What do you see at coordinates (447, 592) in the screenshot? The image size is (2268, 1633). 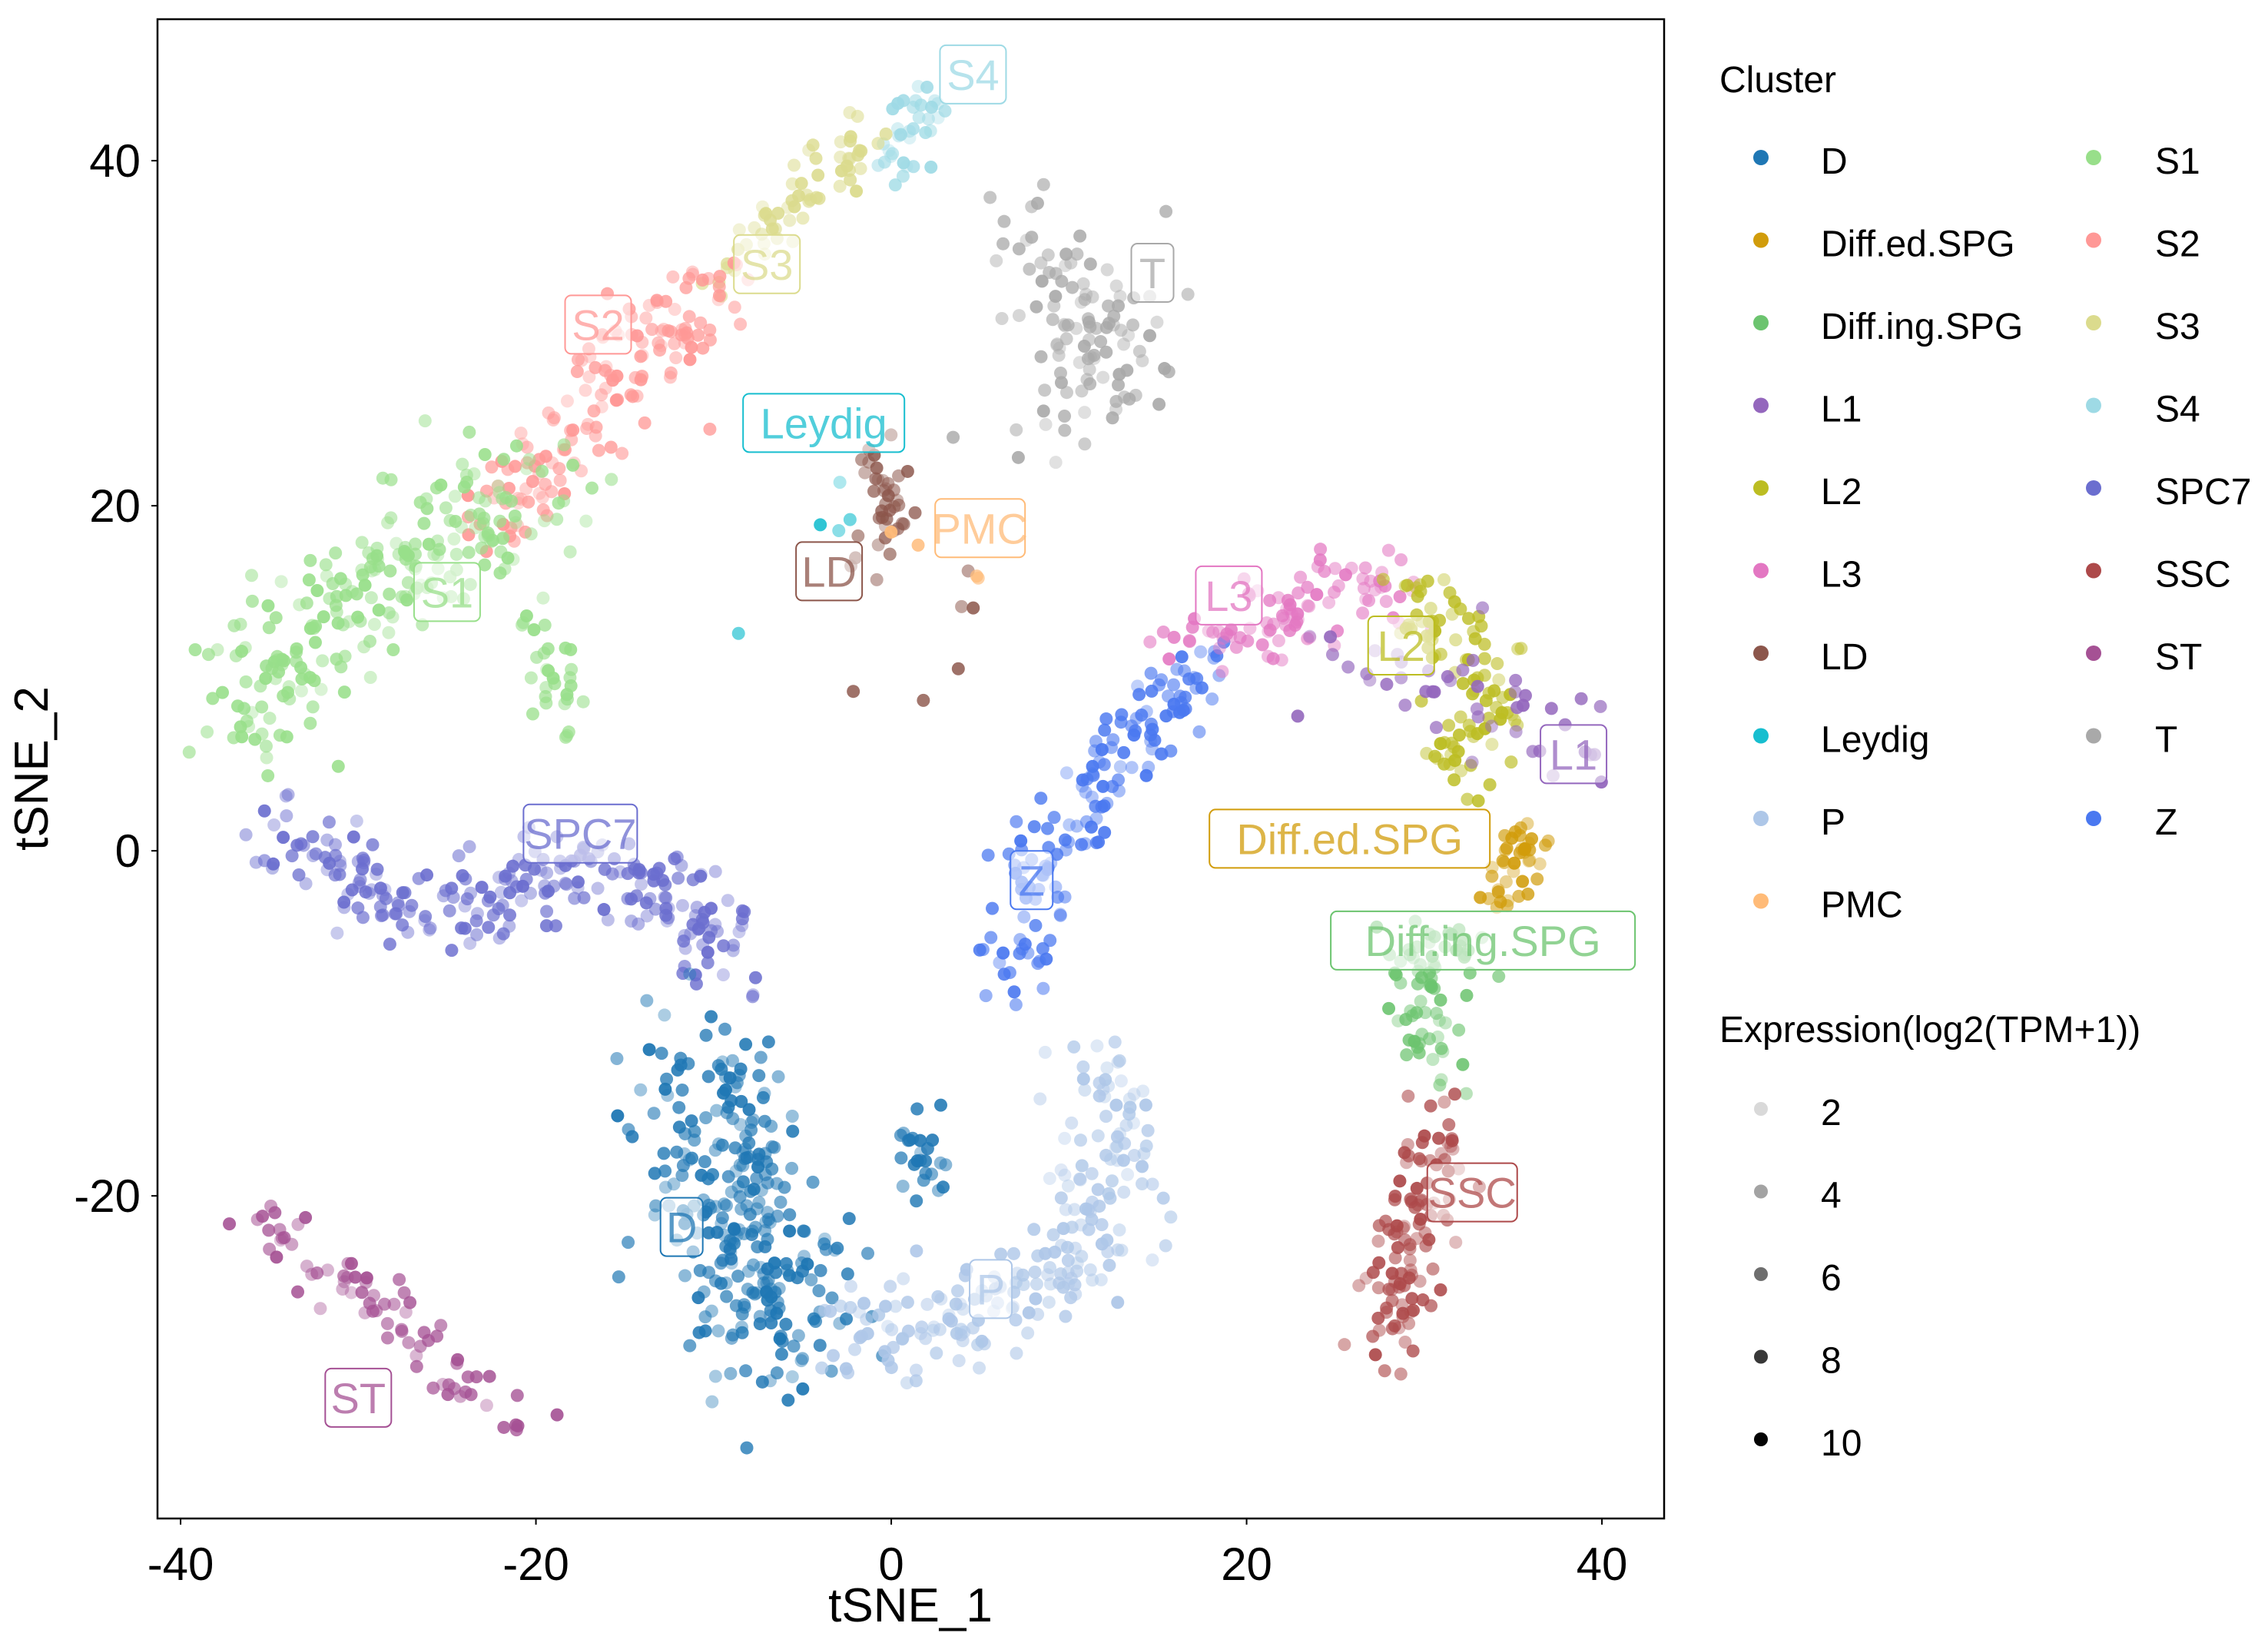 I see `cluster-label-text: S1` at bounding box center [447, 592].